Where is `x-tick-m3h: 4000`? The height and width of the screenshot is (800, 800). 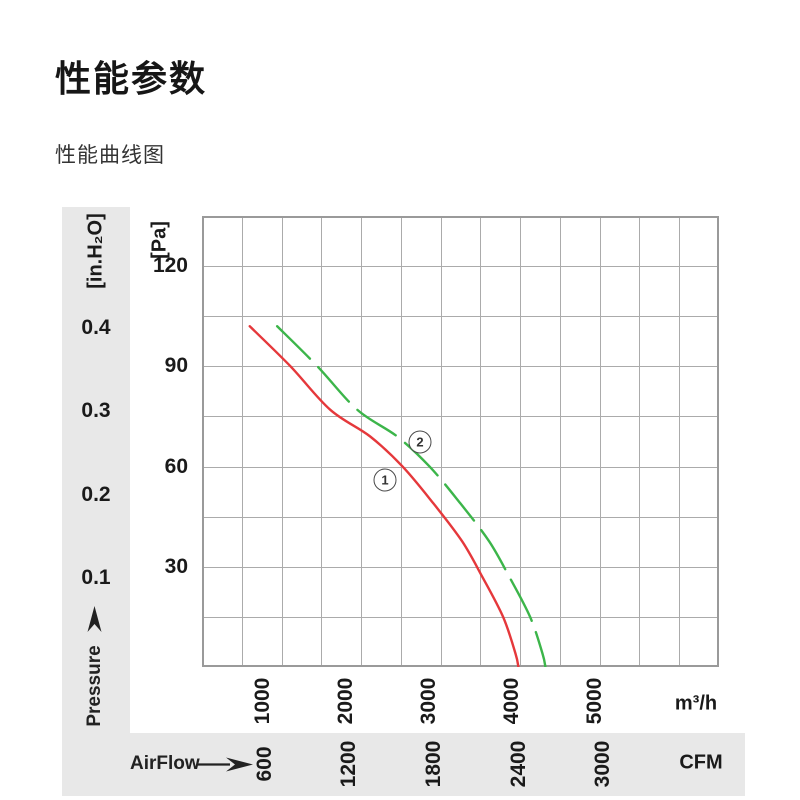 x-tick-m3h: 4000 is located at coordinates (512, 701).